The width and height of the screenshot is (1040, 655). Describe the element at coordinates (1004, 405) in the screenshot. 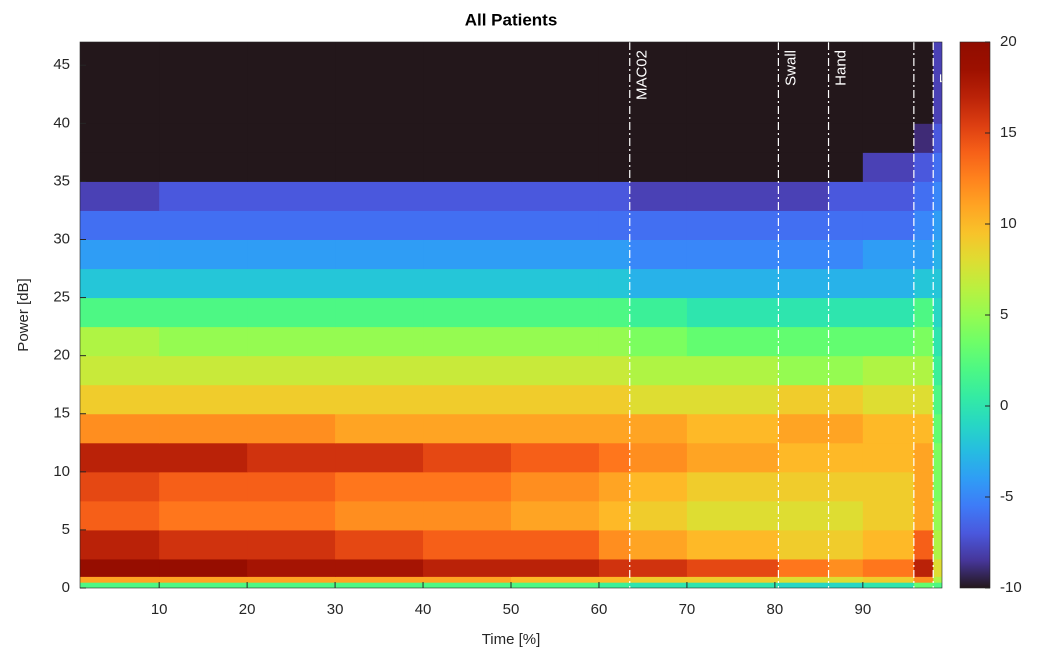

I see `colorbar-tick-label: 0` at that location.